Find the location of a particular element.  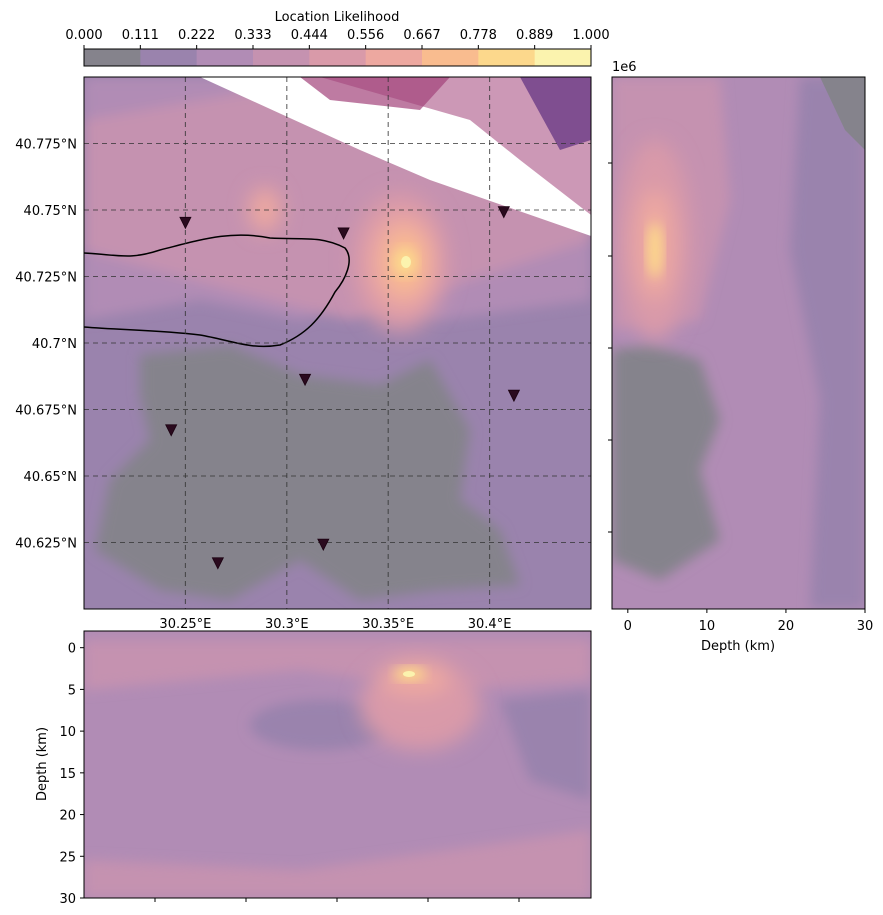

bottom-region-deep is located at coordinates (337, 864).